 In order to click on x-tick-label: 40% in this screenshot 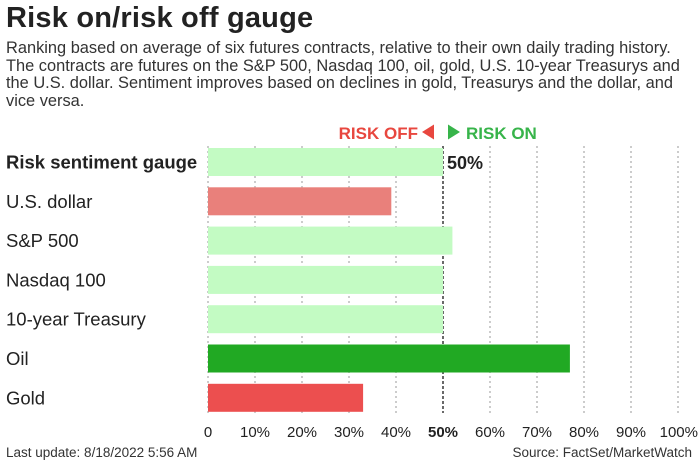, I will do `click(396, 432)`.